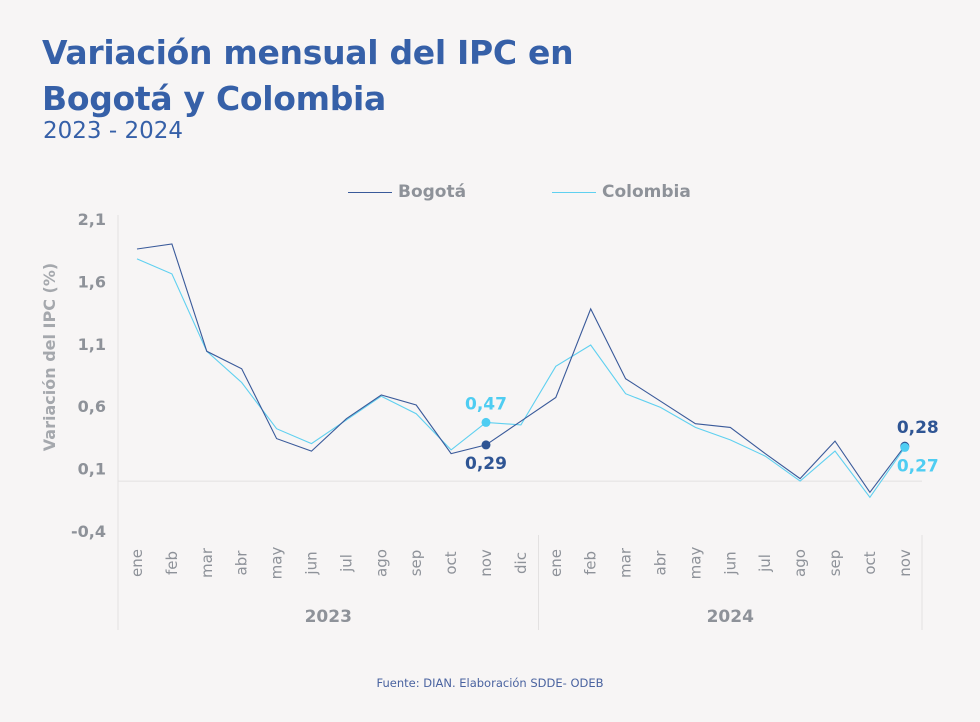  Describe the element at coordinates (646, 192) in the screenshot. I see `legend-label-colombia: Colombia` at that location.